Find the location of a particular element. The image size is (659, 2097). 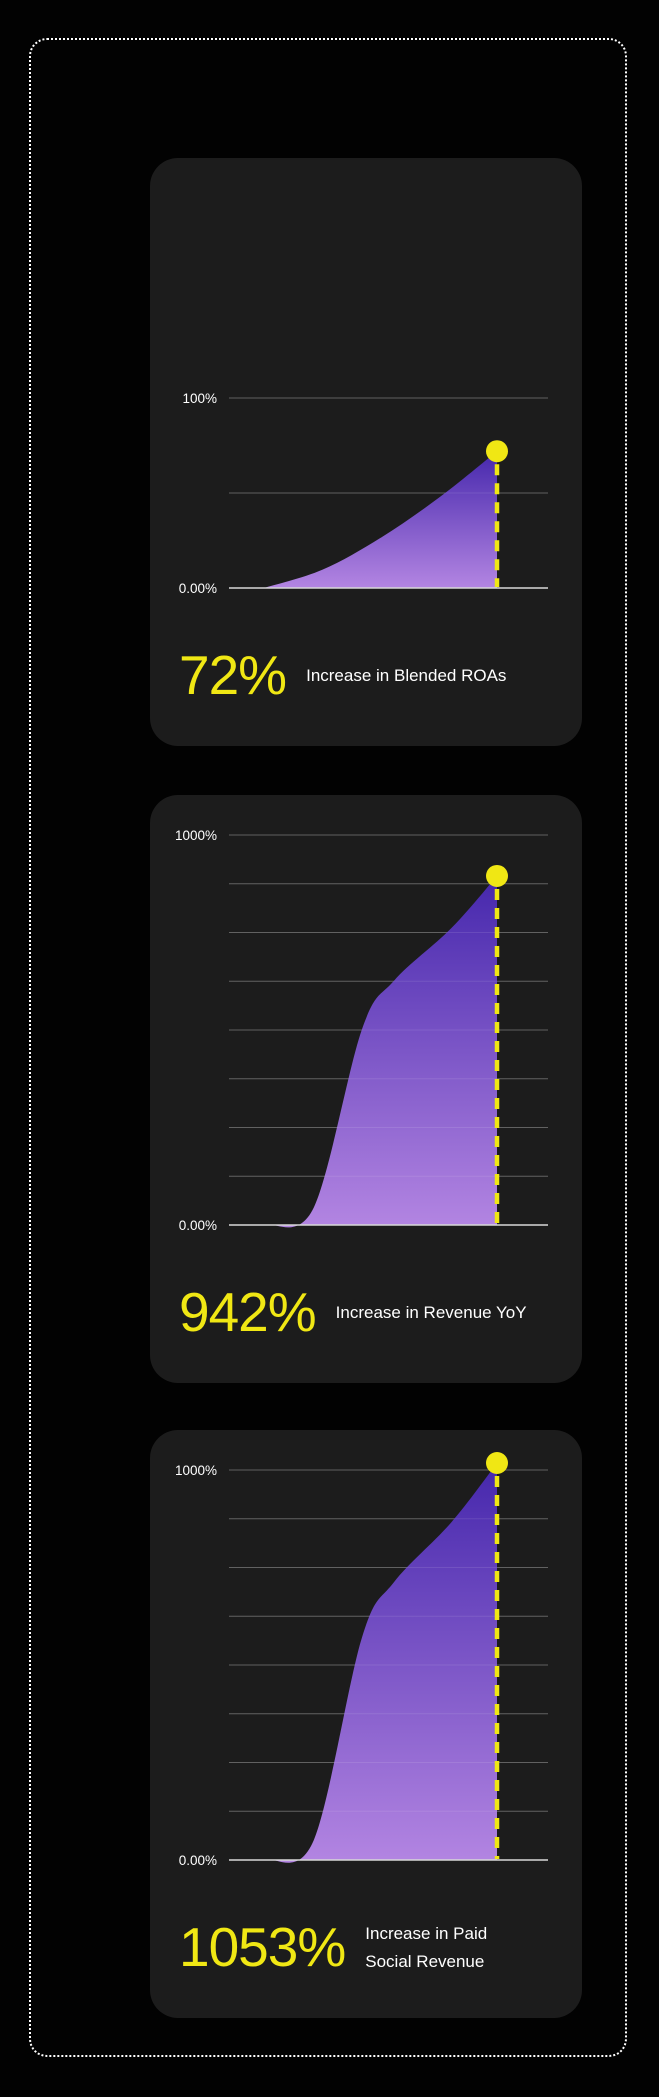

stat-row: 72% Increase in Blended ROAs is located at coordinates (366, 675).